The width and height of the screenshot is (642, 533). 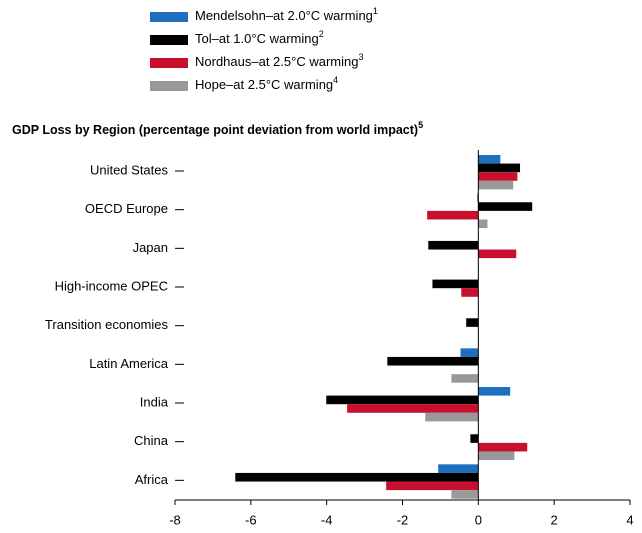 I want to click on x-tick-label: -8, so click(x=175, y=519).